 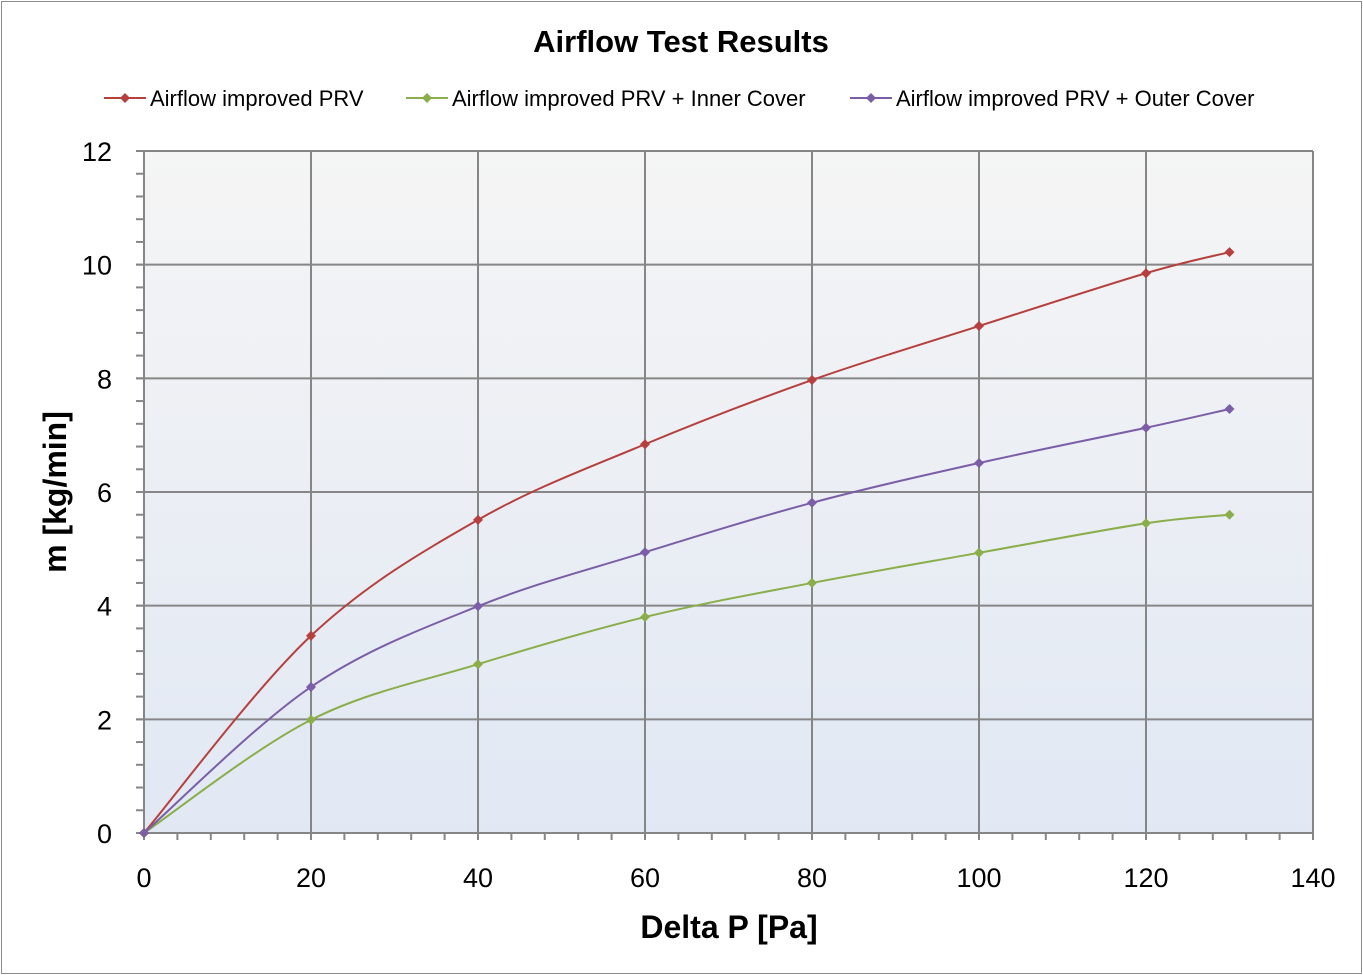 What do you see at coordinates (629, 98) in the screenshot?
I see `legend-label: Airflow improved PRV + Inner Cover` at bounding box center [629, 98].